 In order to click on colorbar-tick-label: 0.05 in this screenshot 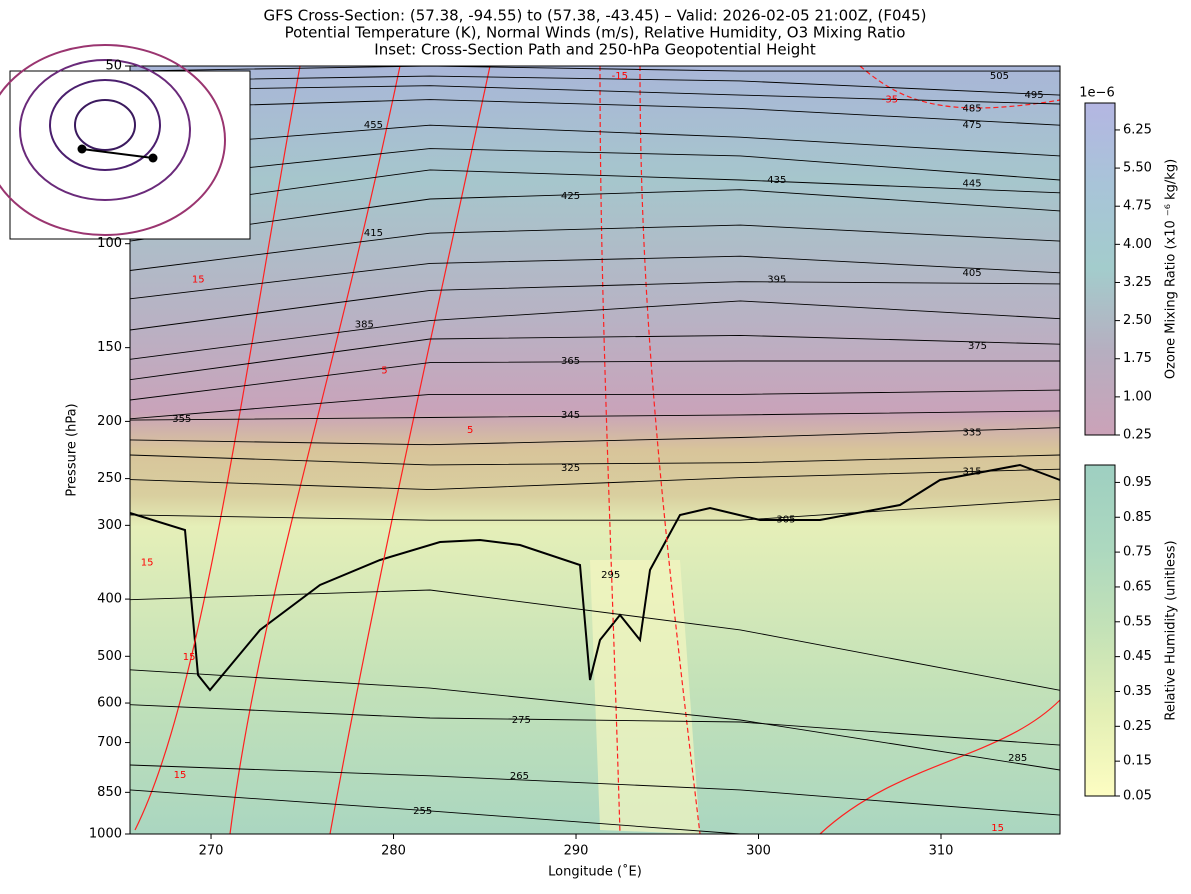, I will do `click(1137, 796)`.